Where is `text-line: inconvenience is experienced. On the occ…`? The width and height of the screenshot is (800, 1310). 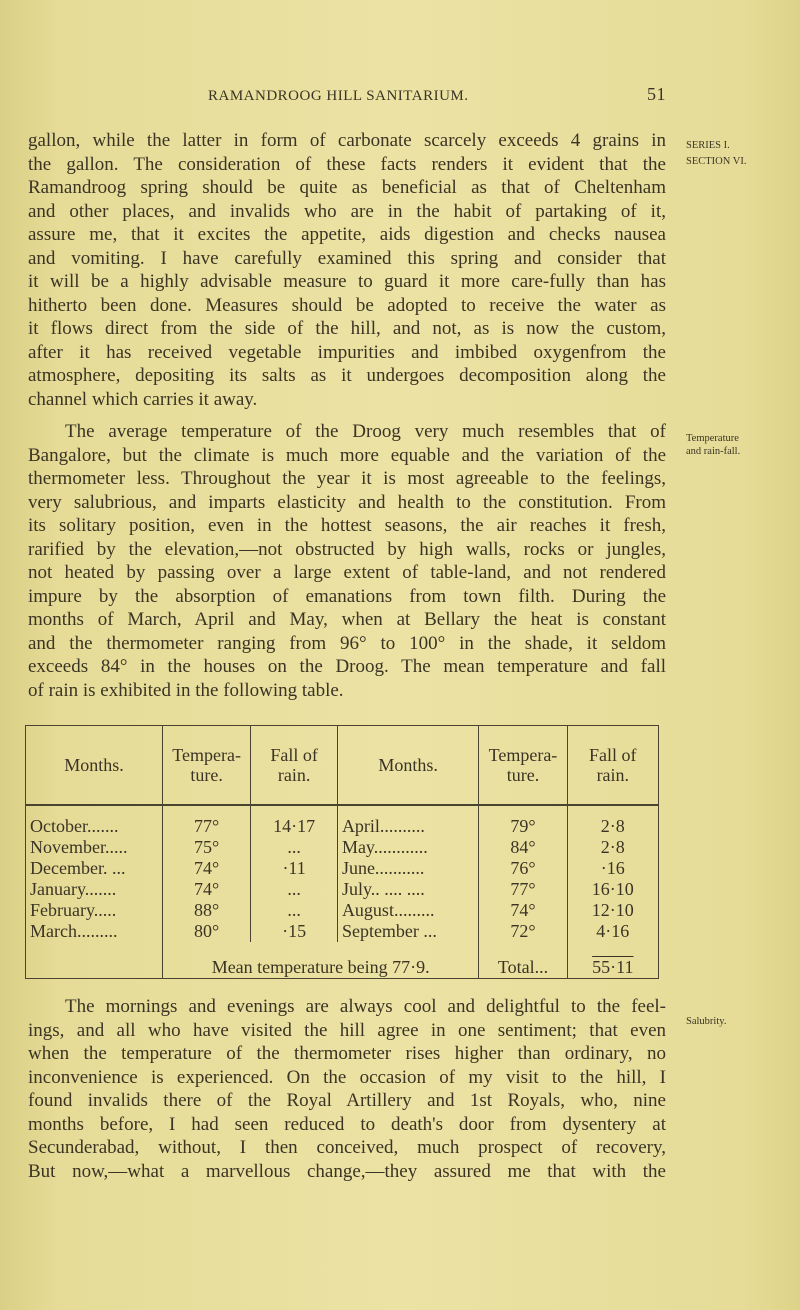
text-line: inconvenience is experienced. On the occ… is located at coordinates (347, 1077).